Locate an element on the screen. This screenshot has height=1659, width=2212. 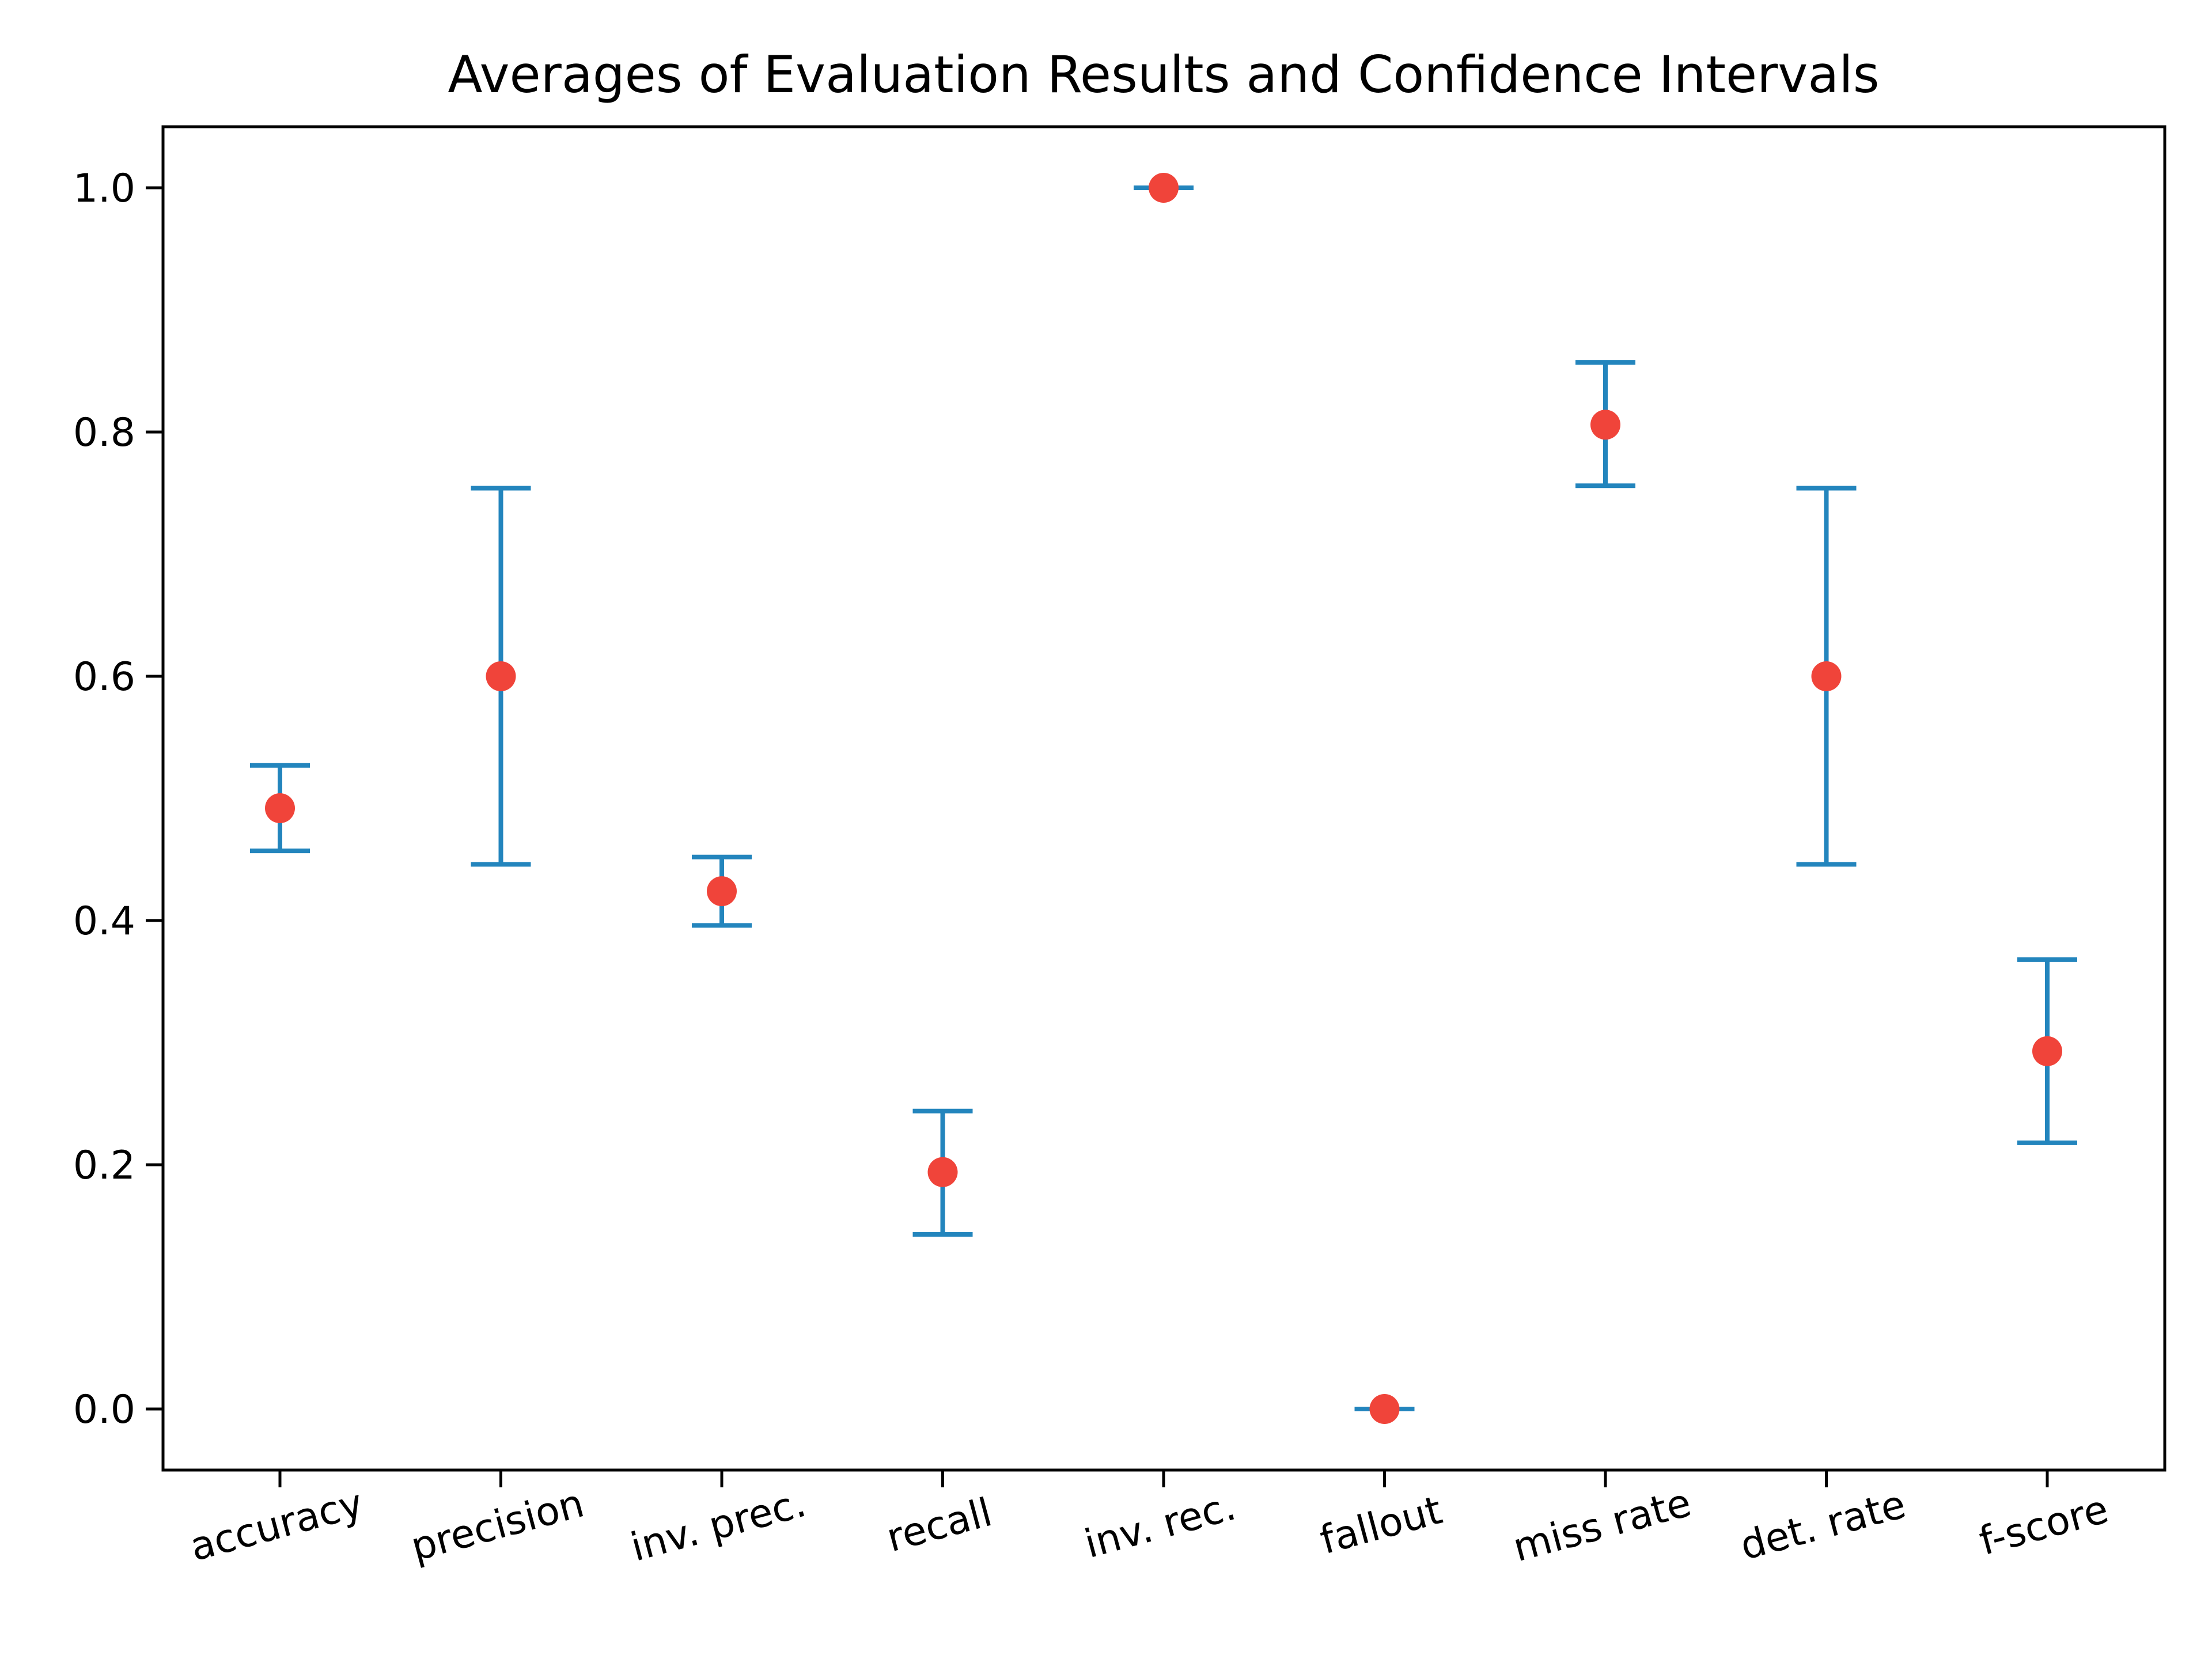
x-tick-label: f-score is located at coordinates (2044, 1526).